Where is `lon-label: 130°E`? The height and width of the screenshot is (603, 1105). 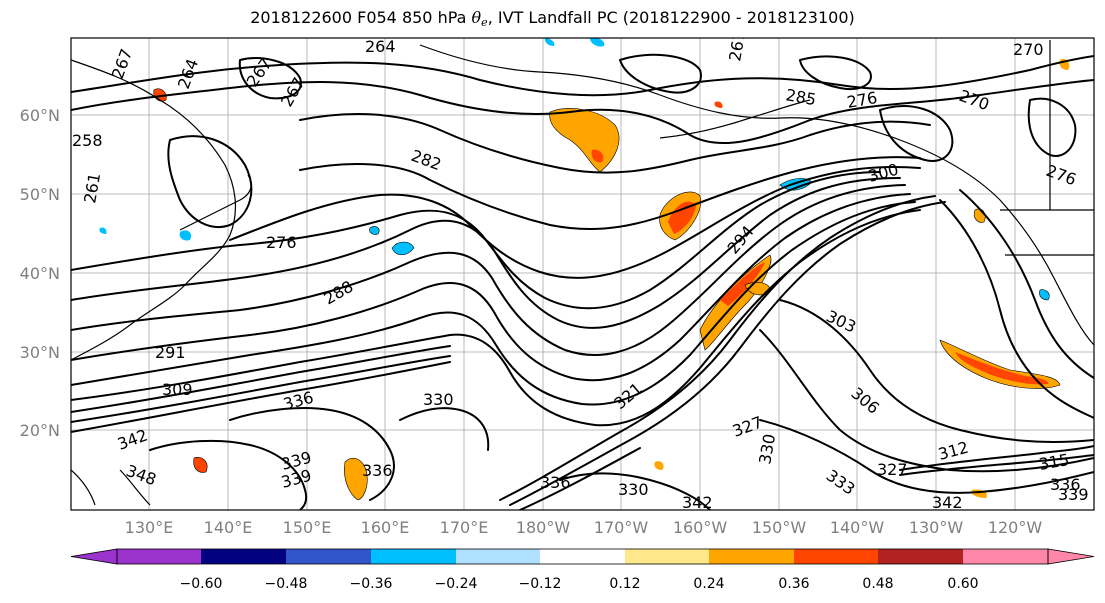
lon-label: 130°E is located at coordinates (149, 527).